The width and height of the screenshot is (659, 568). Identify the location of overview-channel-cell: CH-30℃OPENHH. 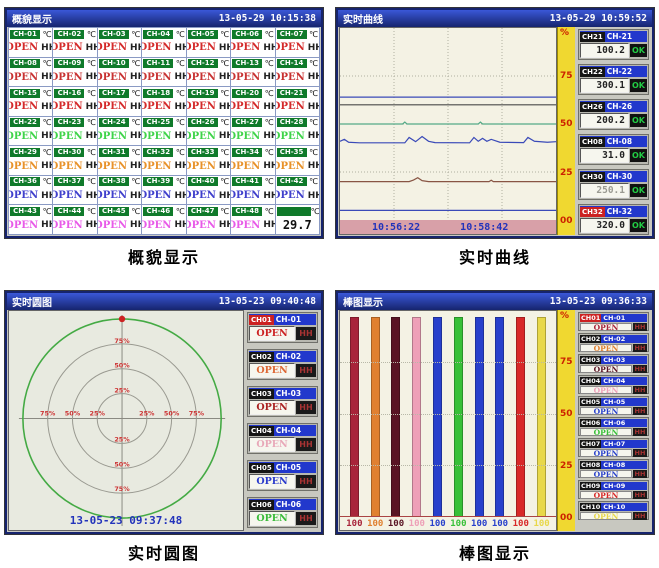
(75, 160).